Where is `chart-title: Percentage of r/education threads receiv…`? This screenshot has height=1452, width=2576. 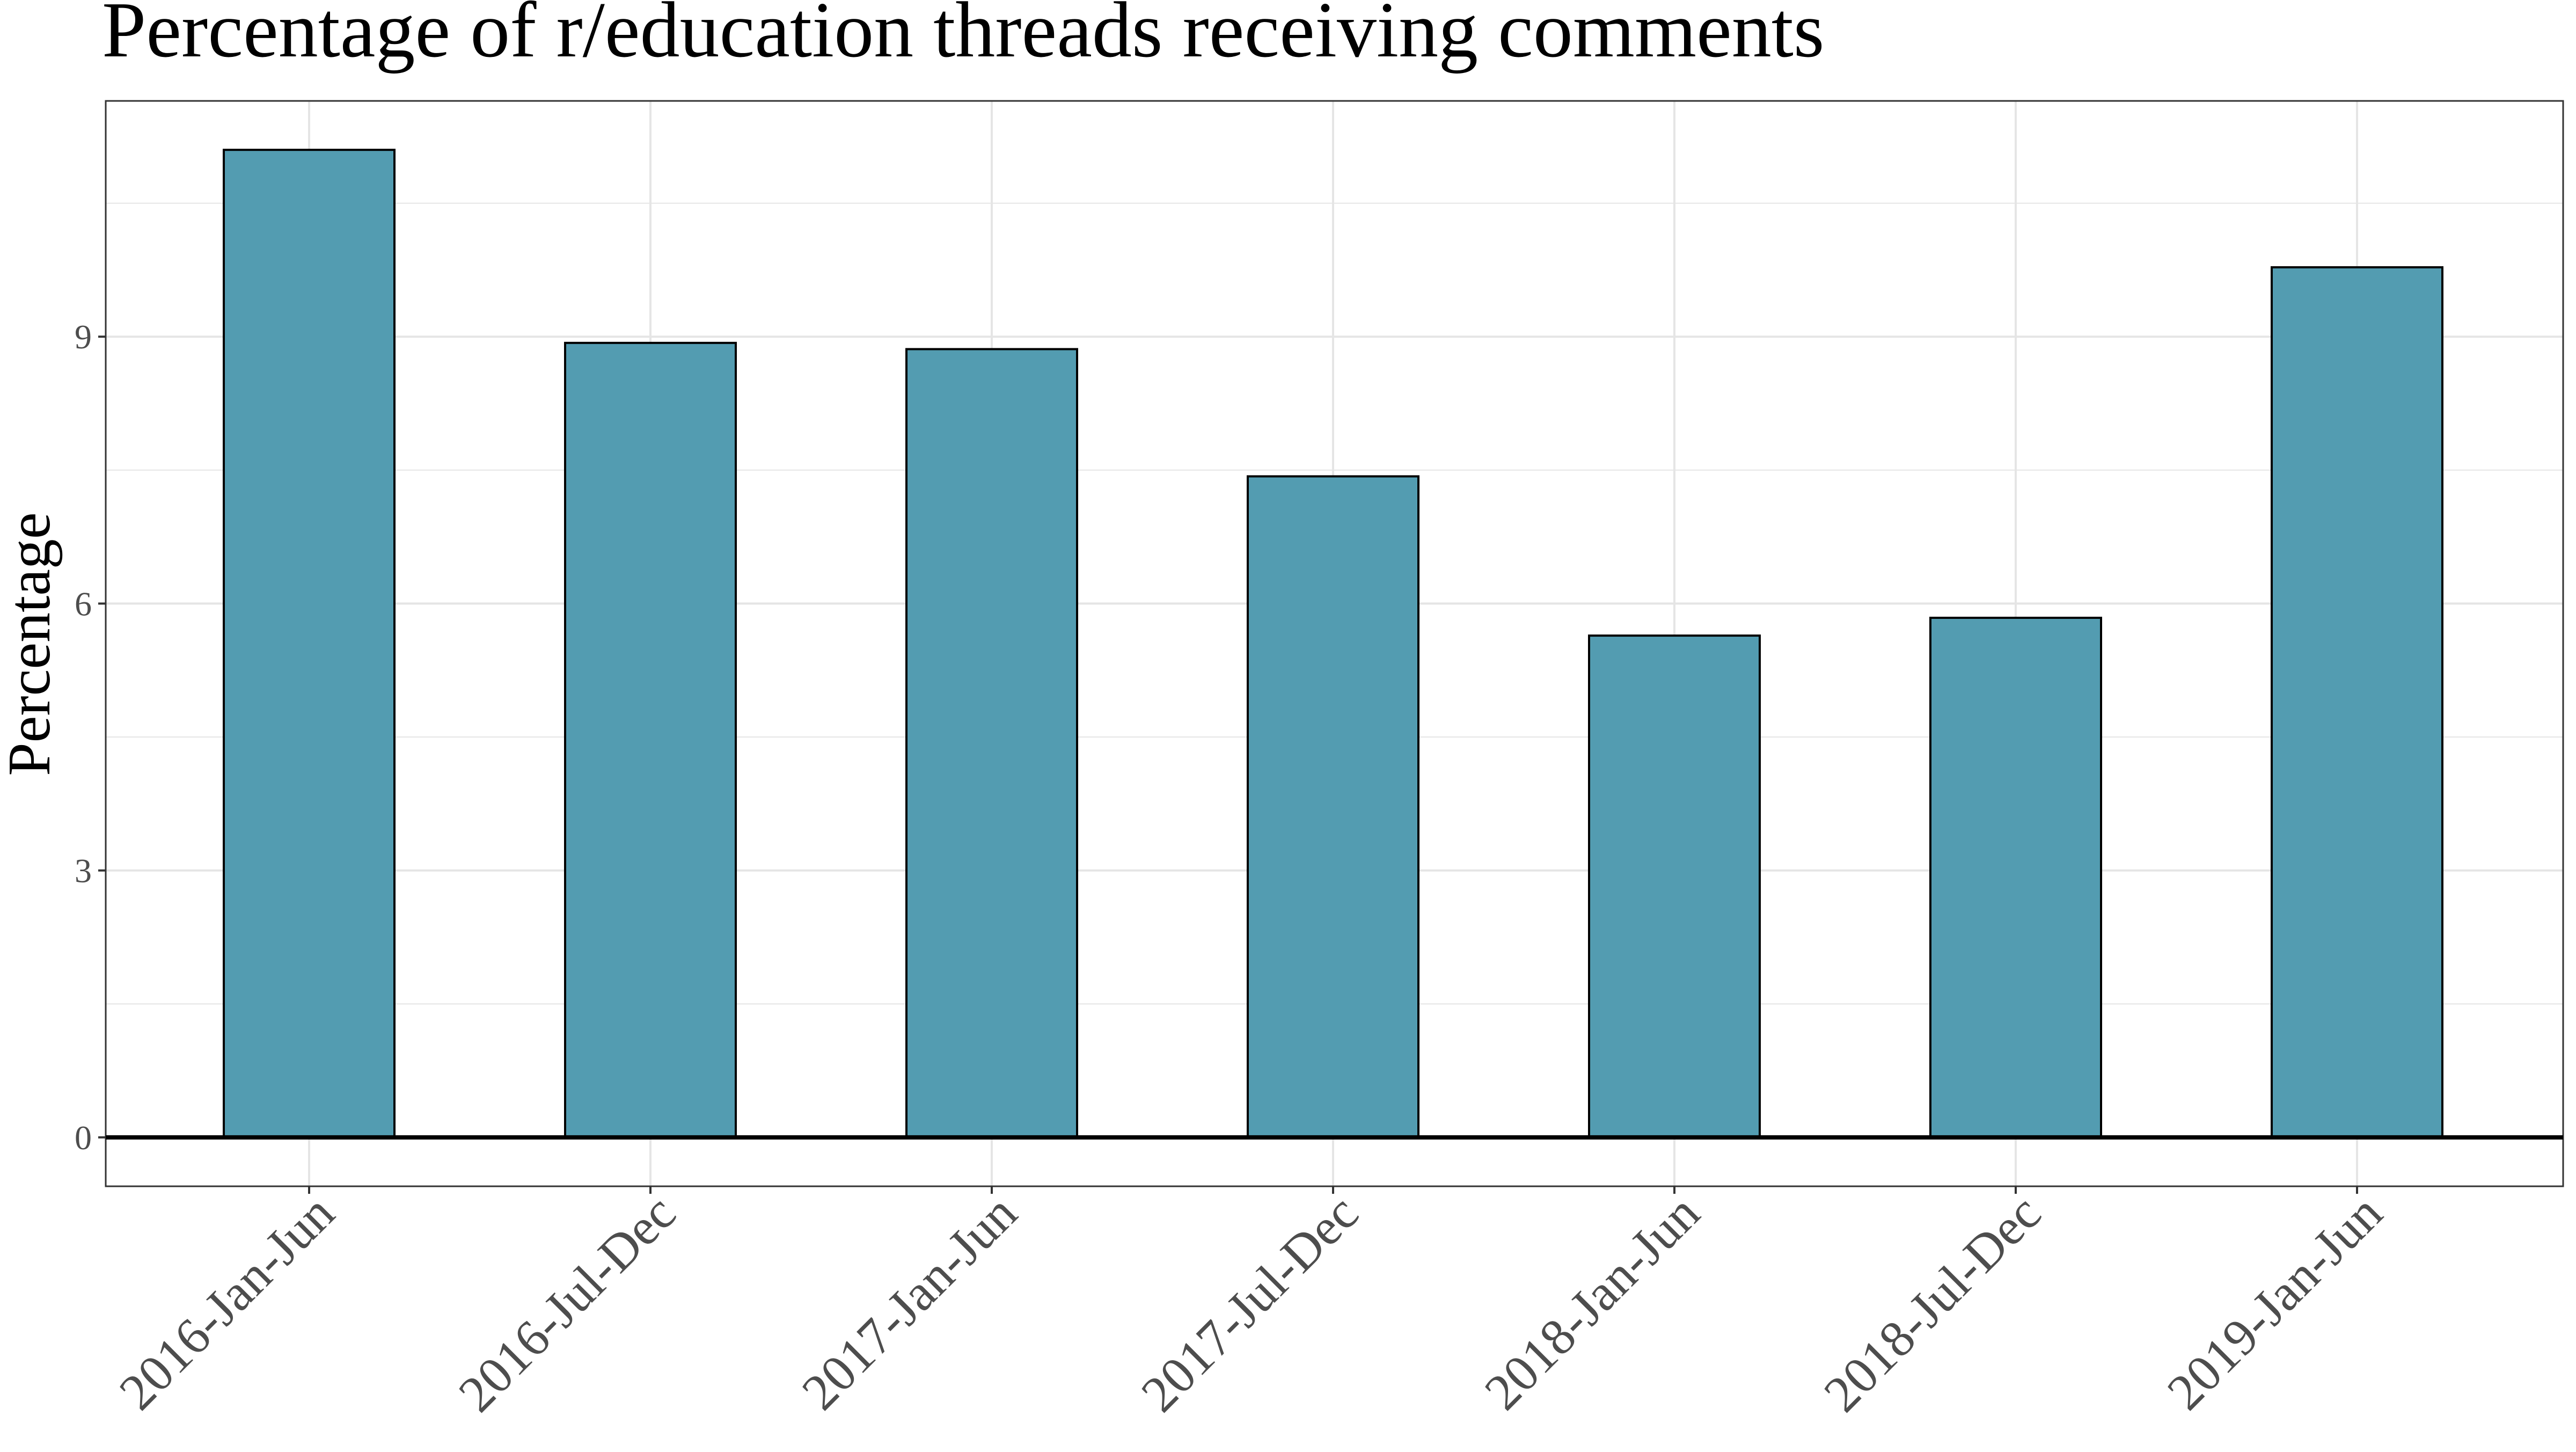 chart-title: Percentage of r/education threads receiv… is located at coordinates (963, 37).